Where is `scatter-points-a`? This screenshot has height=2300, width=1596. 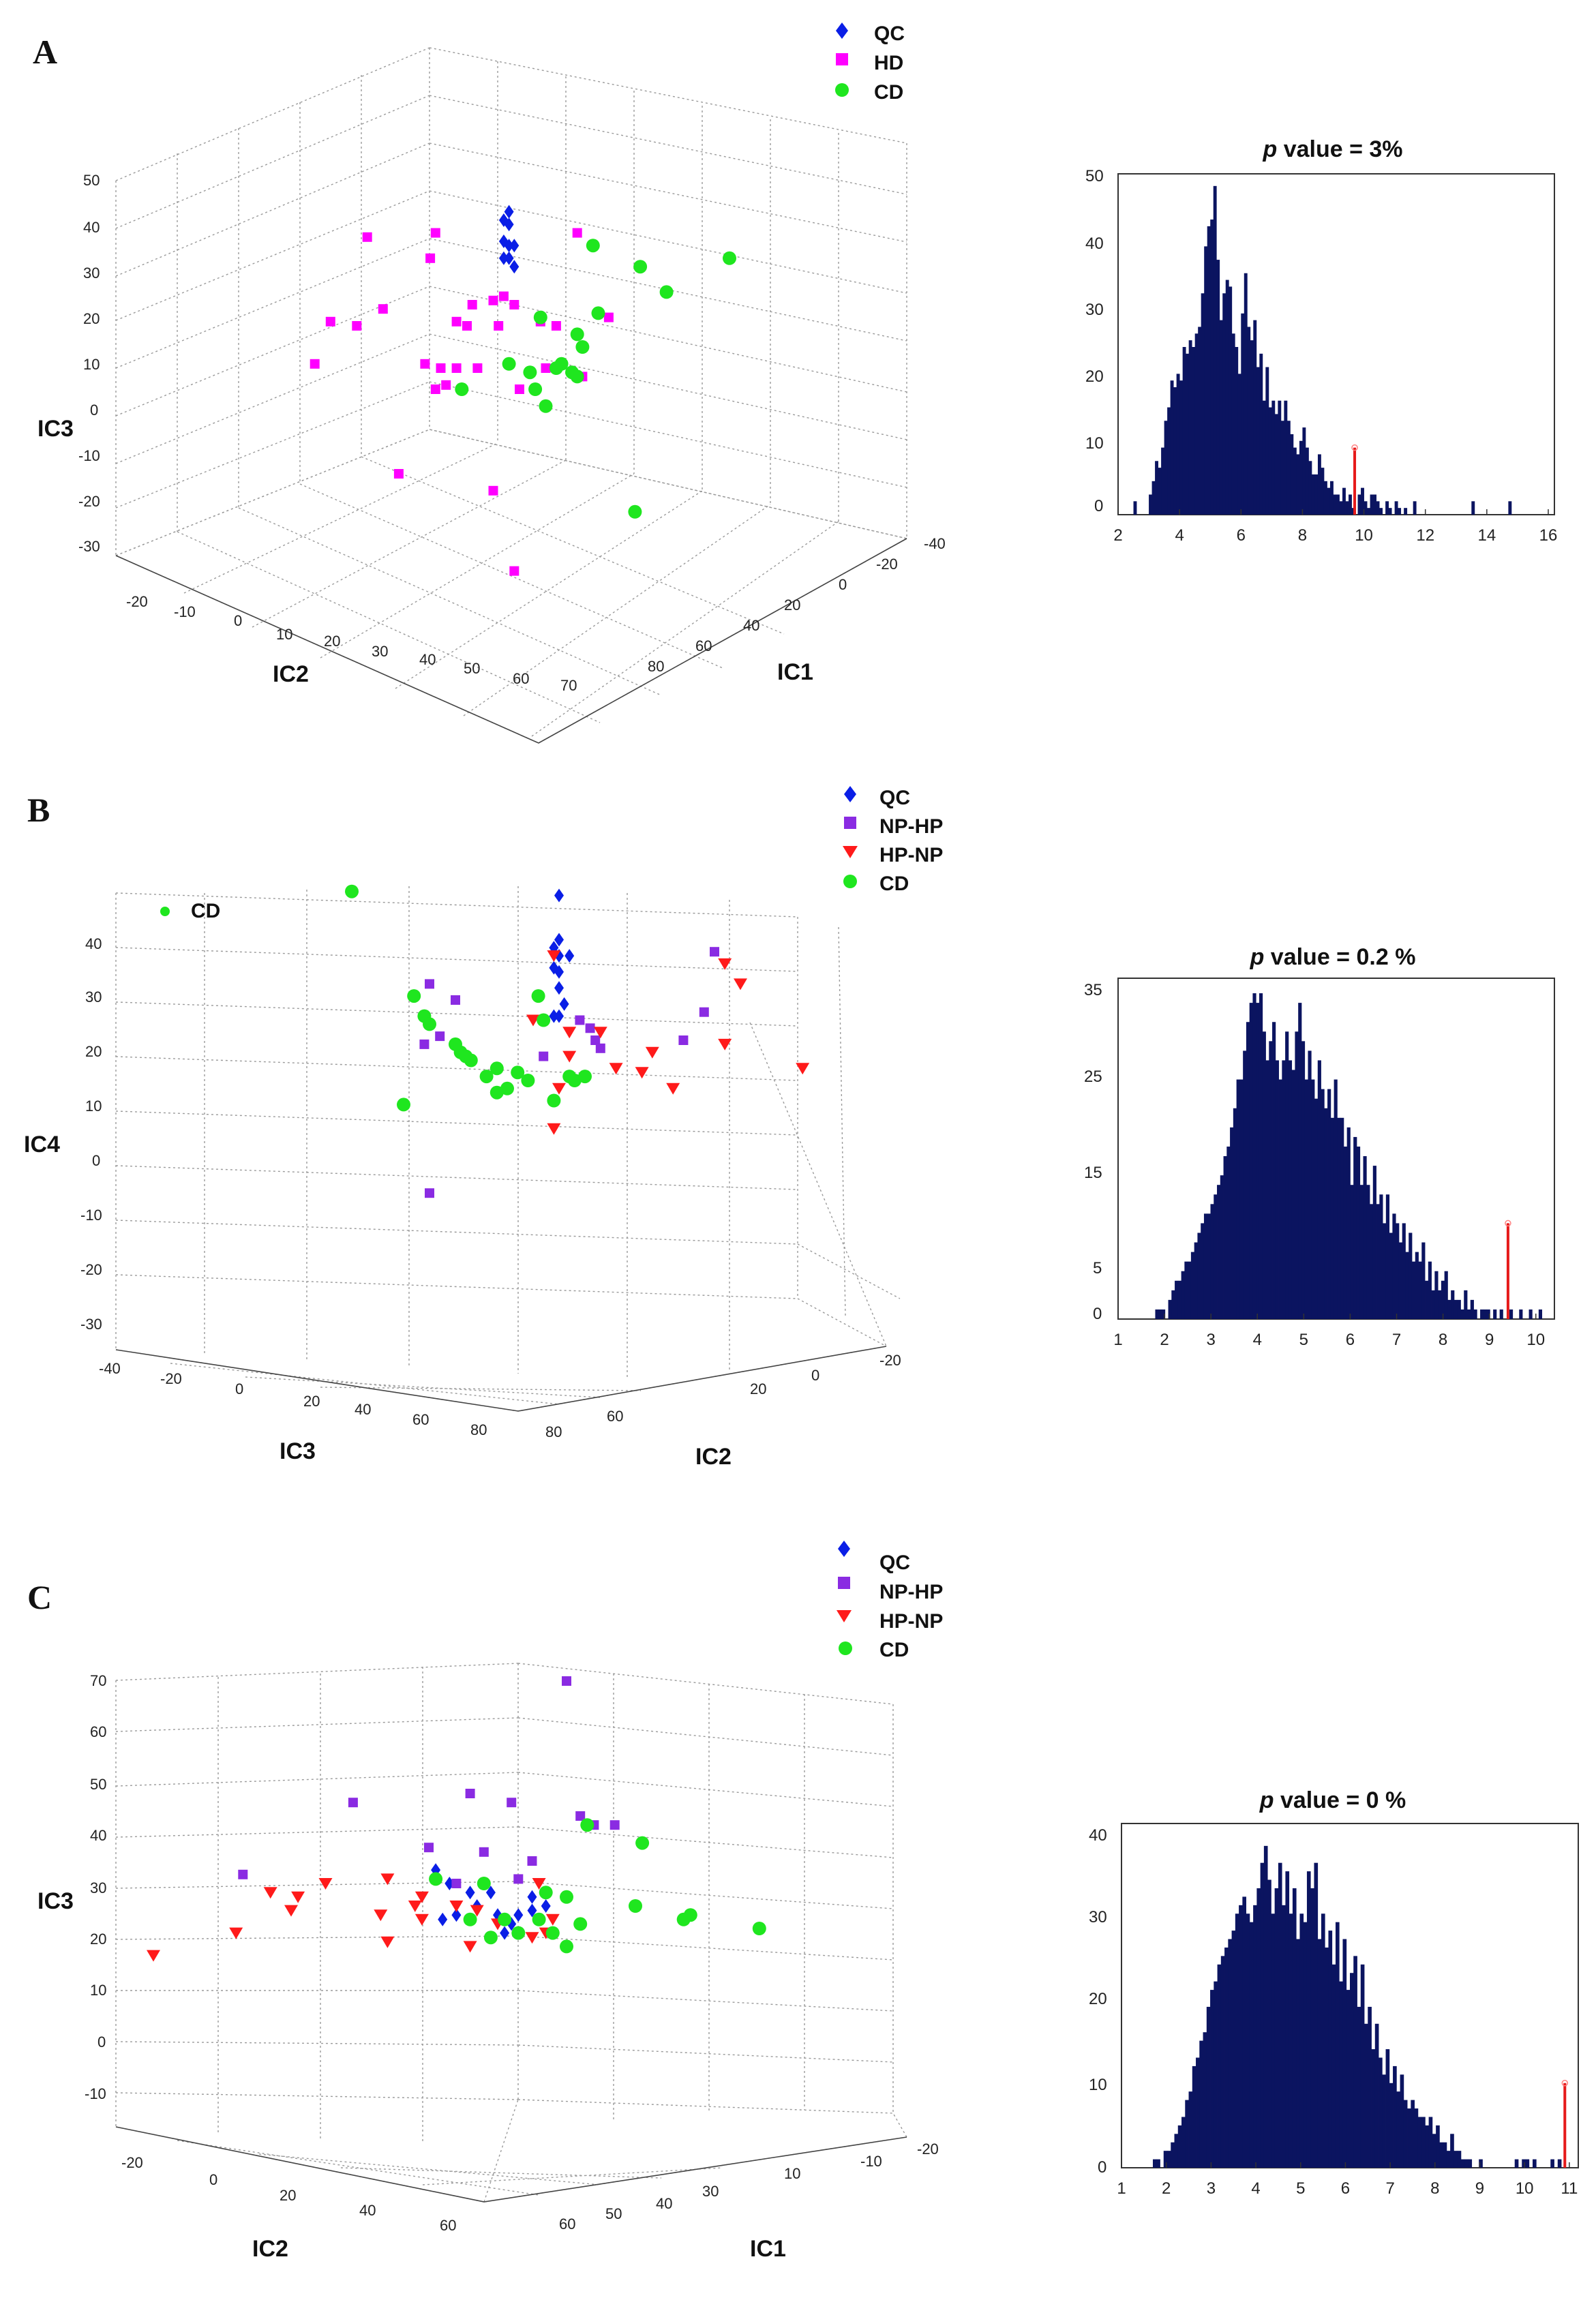 scatter-points-a is located at coordinates (523, 391).